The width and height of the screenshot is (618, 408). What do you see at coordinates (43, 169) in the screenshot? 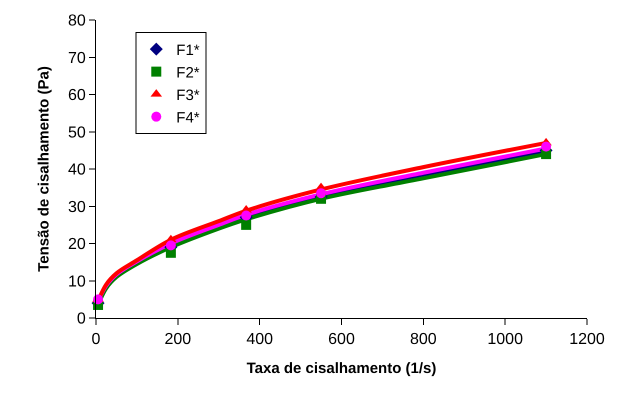
I see `y-axis-title: Tensão de cisalhamento (Pa)` at bounding box center [43, 169].